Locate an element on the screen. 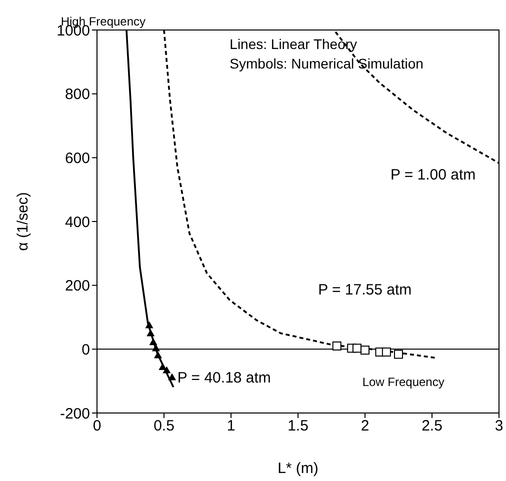 Image resolution: width=506 pixels, height=481 pixels. x-tick-label: 3 is located at coordinates (499, 426).